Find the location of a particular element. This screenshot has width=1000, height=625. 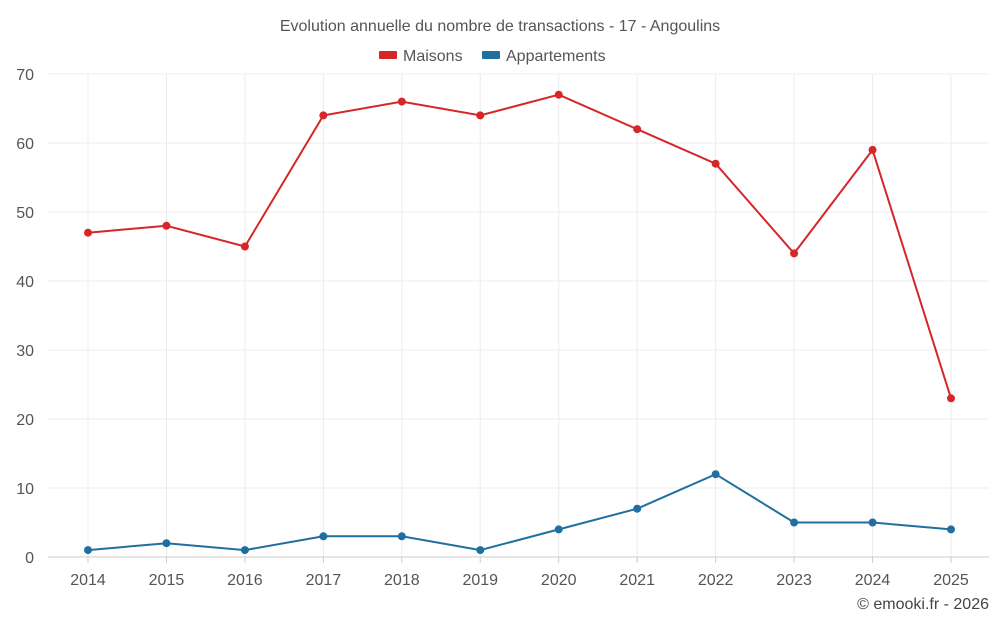

legend-item-appartements: Appartements is located at coordinates (544, 56).